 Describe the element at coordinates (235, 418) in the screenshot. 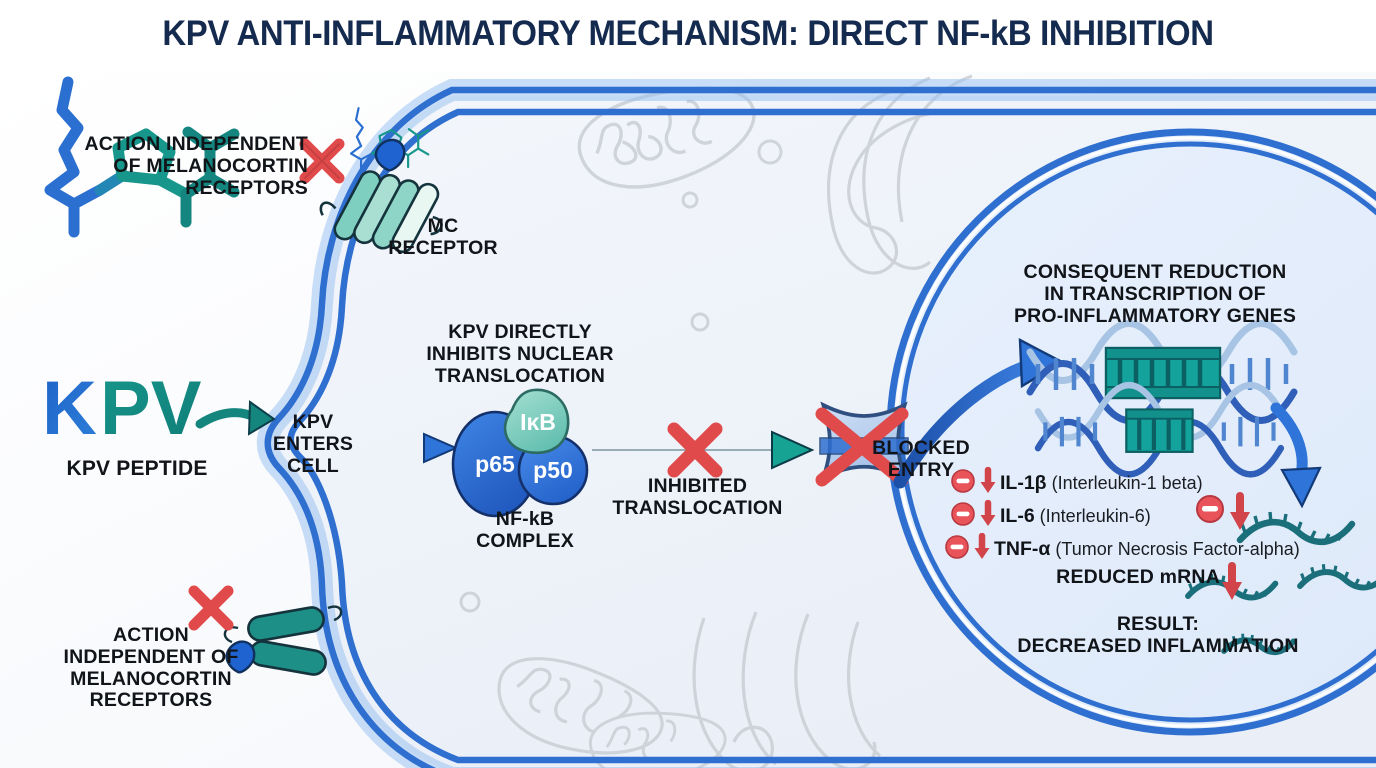

I see `kpv-to-cell-arrow` at that location.